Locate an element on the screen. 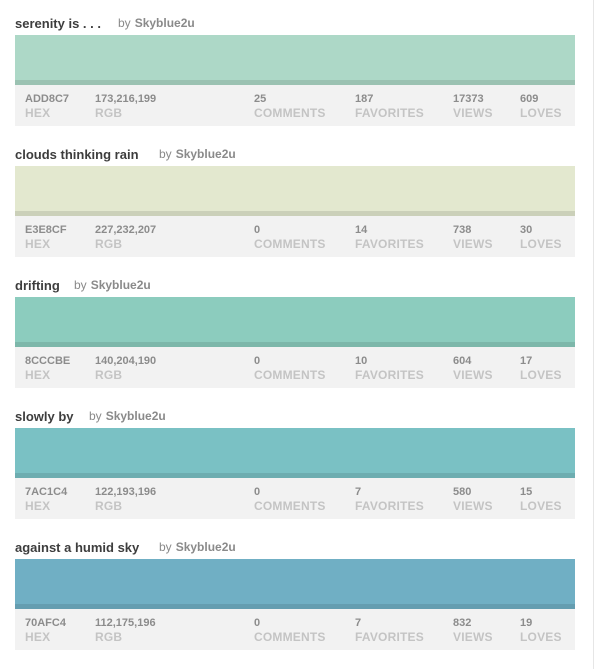 The width and height of the screenshot is (596, 669). color-title-row: against a humid sky by Skyblue2u is located at coordinates (295, 539).